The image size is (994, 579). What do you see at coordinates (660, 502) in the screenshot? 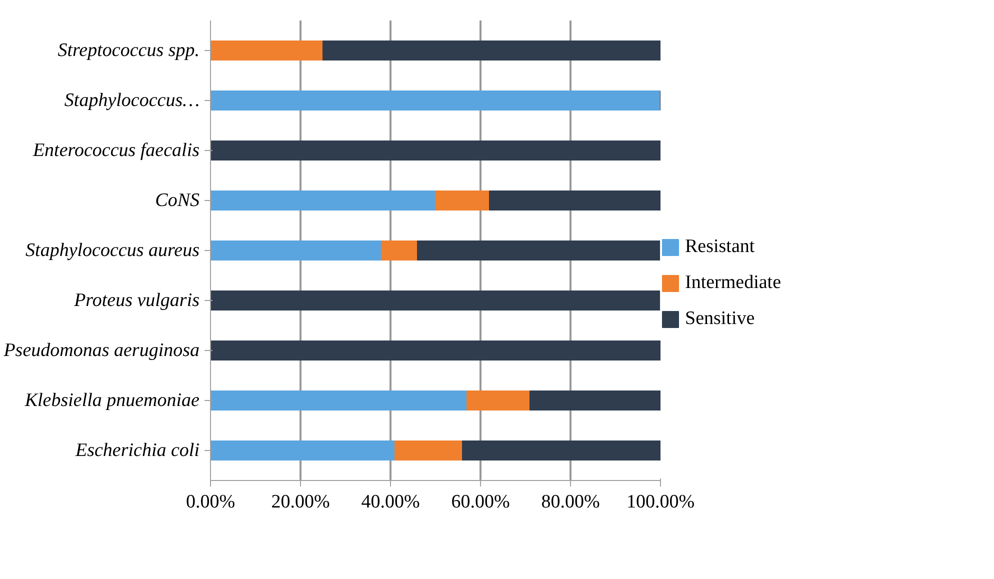
I see `x-tick-label: 100.00%` at bounding box center [660, 502].